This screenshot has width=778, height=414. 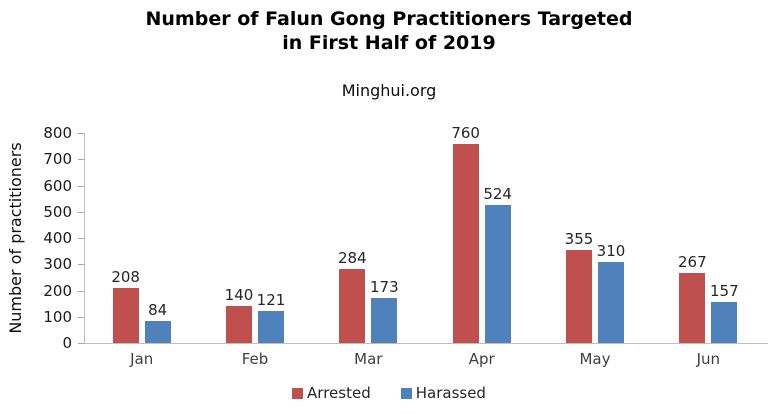 What do you see at coordinates (384, 310) in the screenshot?
I see `bar-harassed-mar: 173` at bounding box center [384, 310].